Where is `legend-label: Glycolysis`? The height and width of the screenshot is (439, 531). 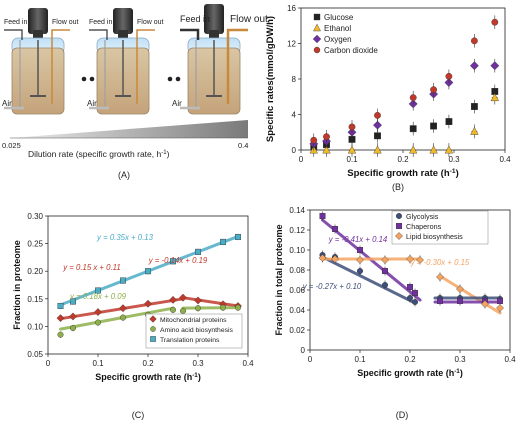
legend-label: Glycolysis is located at coordinates (422, 216).